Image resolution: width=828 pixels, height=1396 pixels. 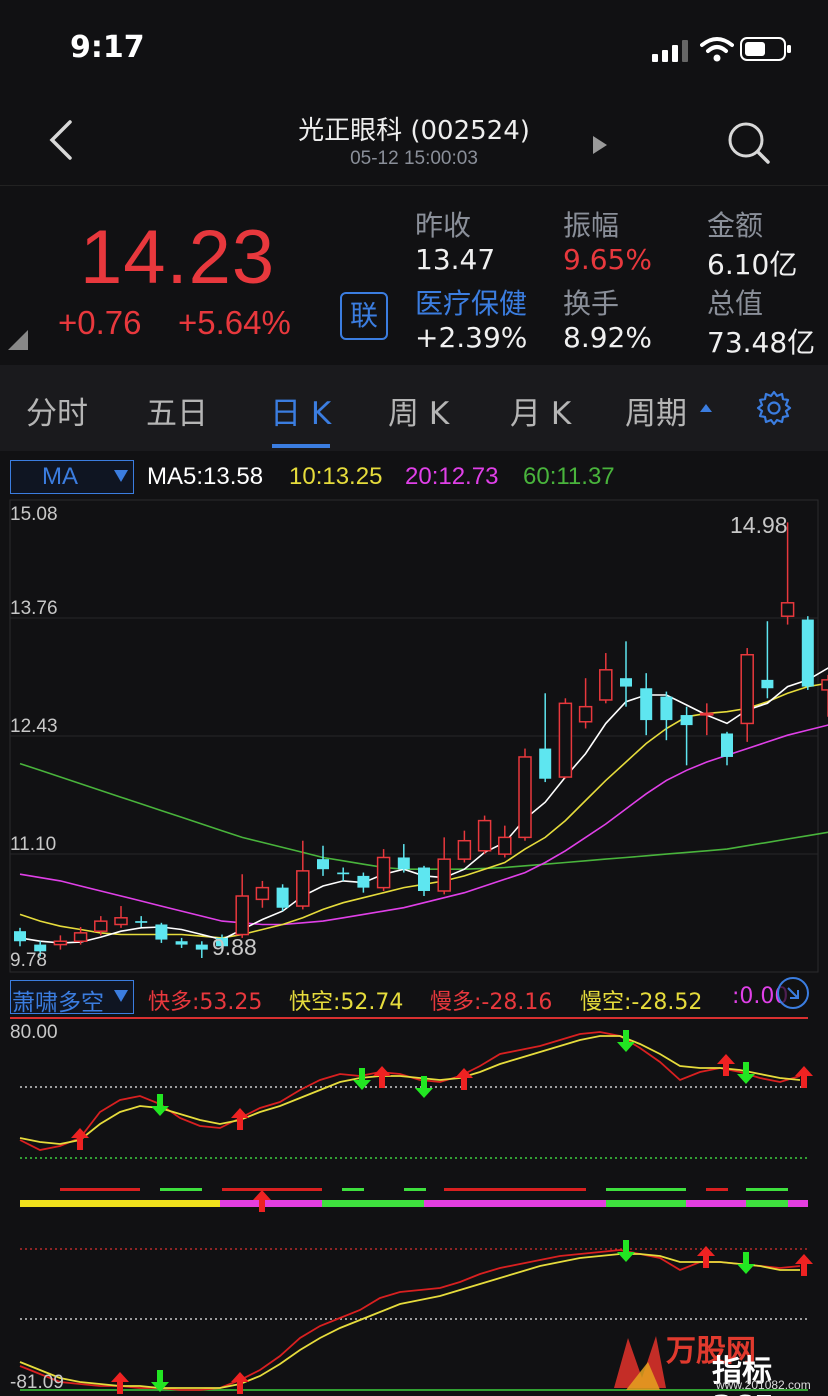 I want to click on battery-icon, so click(x=765, y=49).